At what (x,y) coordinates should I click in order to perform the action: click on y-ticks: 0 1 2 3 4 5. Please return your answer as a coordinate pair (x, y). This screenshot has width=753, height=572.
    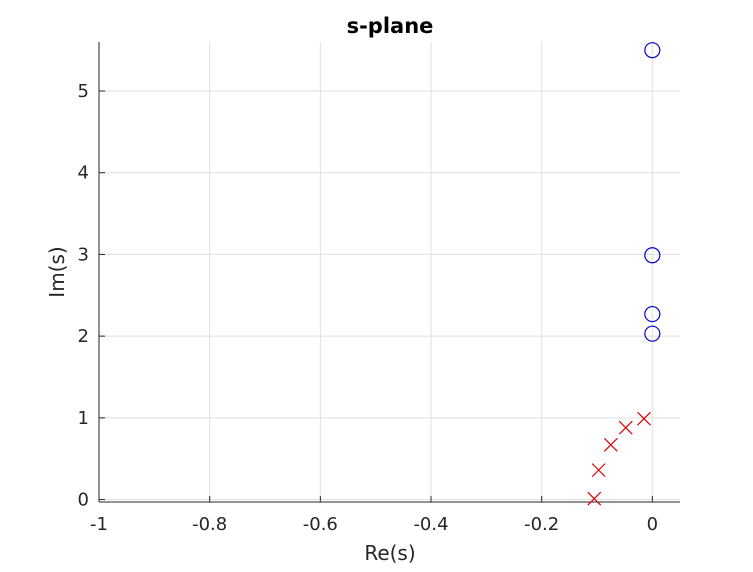
    Looking at the image, I should click on (91, 296).